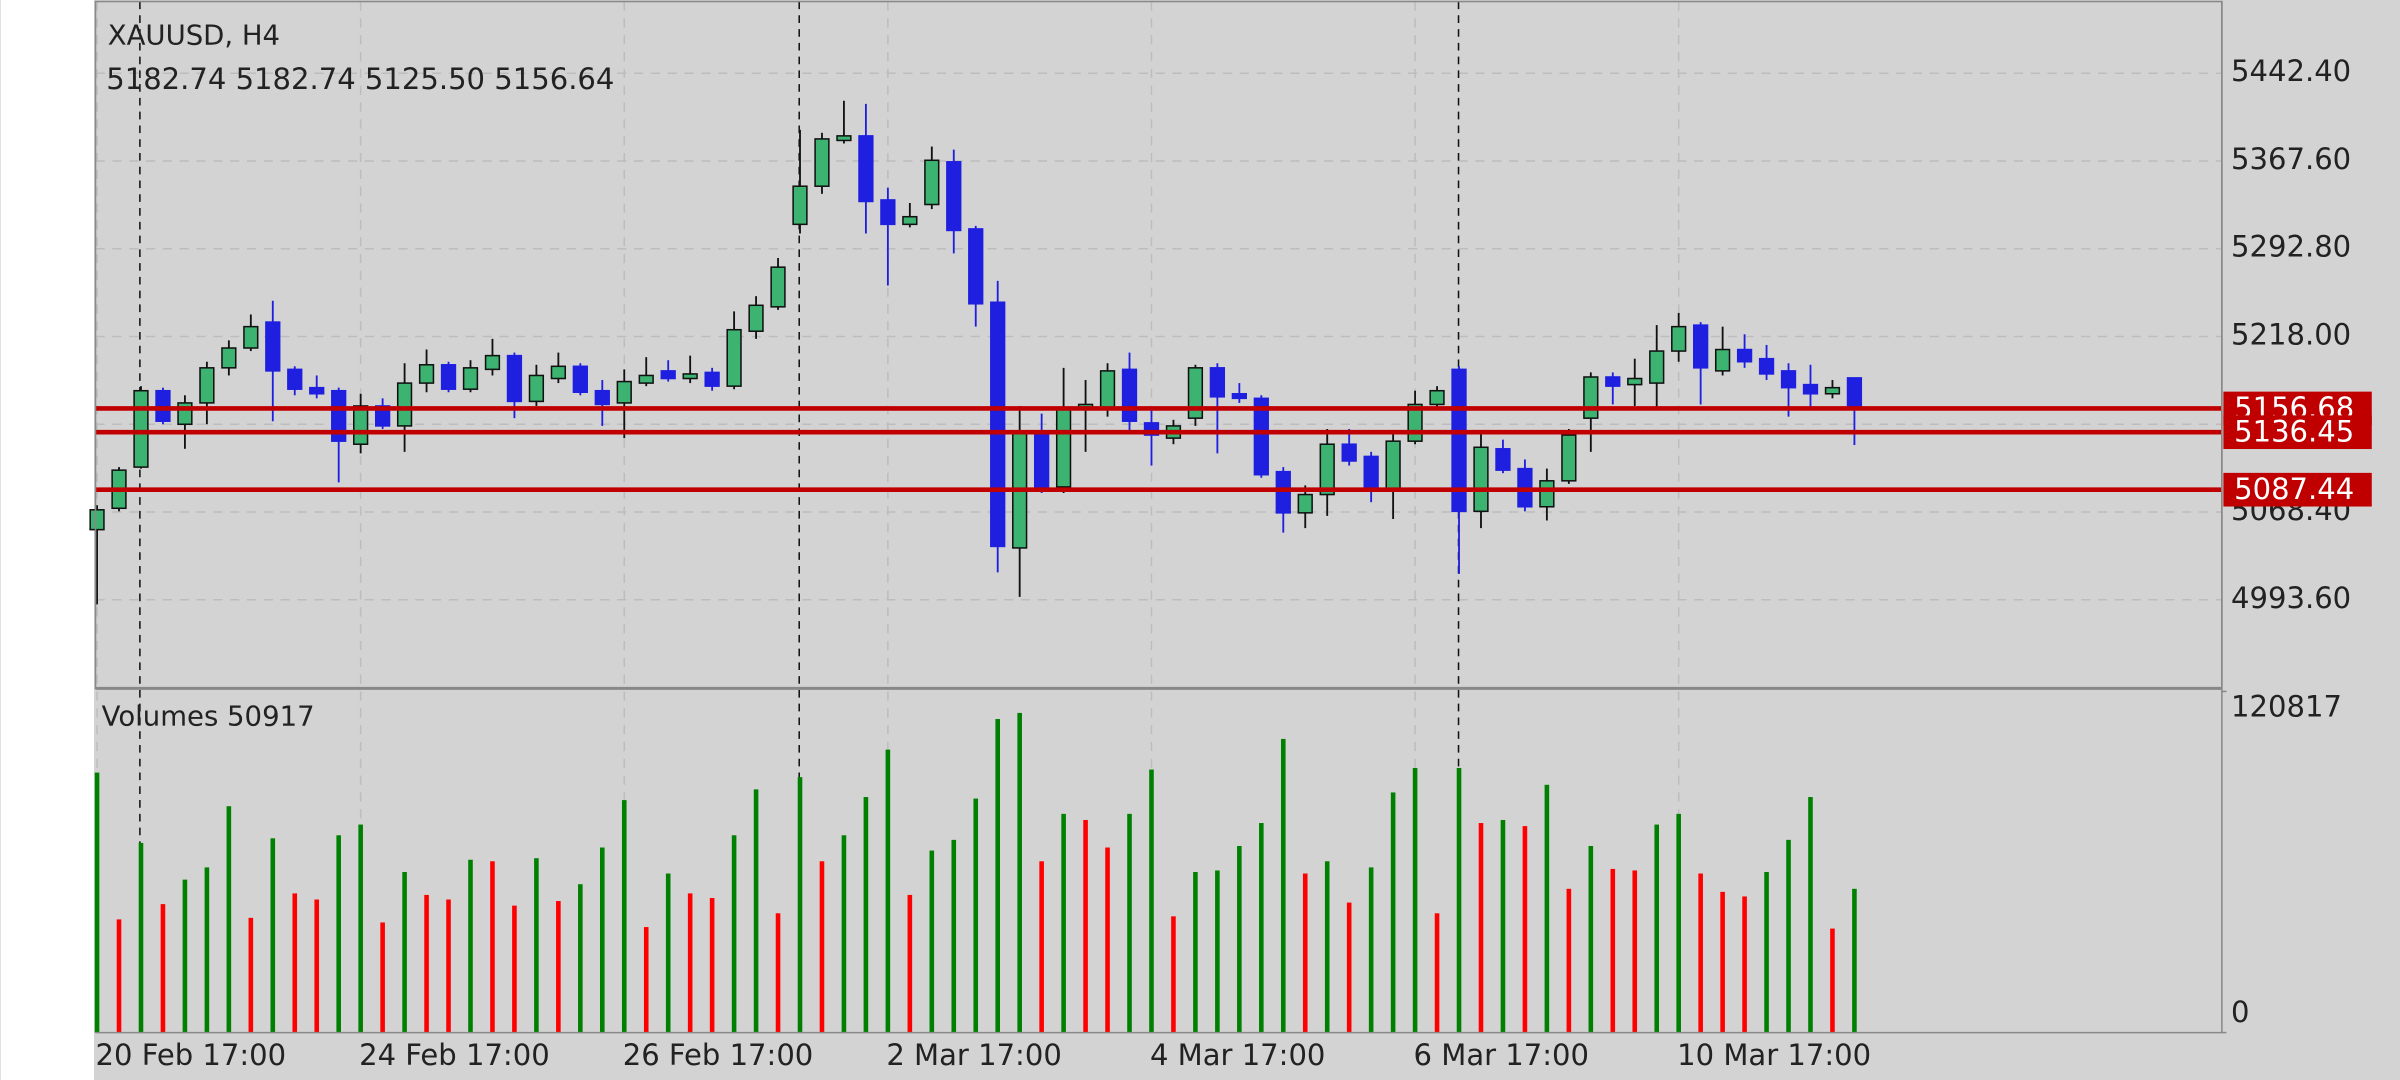  What do you see at coordinates (2286, 706) in the screenshot?
I see `y-tick-label: 120817` at bounding box center [2286, 706].